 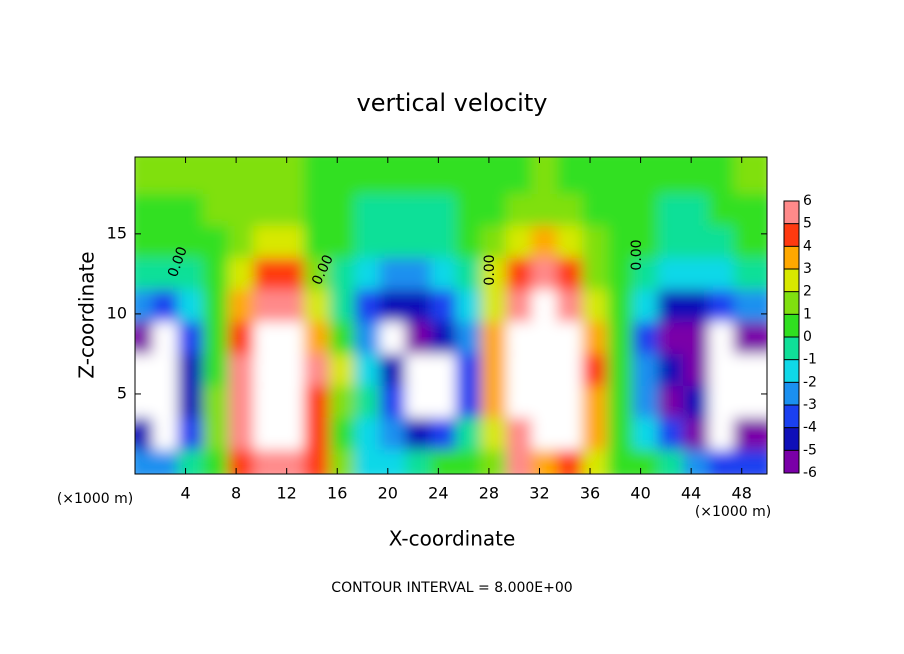 I want to click on x-axis-label: X-coordinate, so click(x=452, y=539).